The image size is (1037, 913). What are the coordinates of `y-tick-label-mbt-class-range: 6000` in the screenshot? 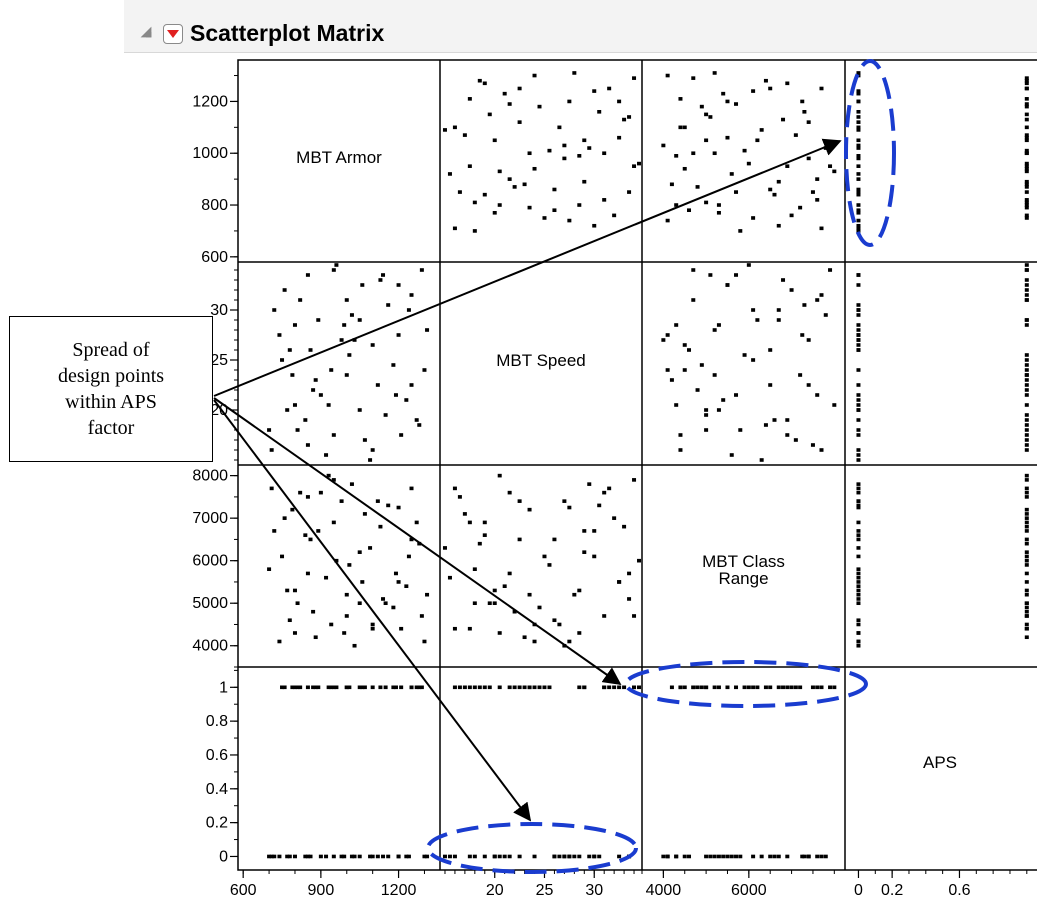 It's located at (210, 561).